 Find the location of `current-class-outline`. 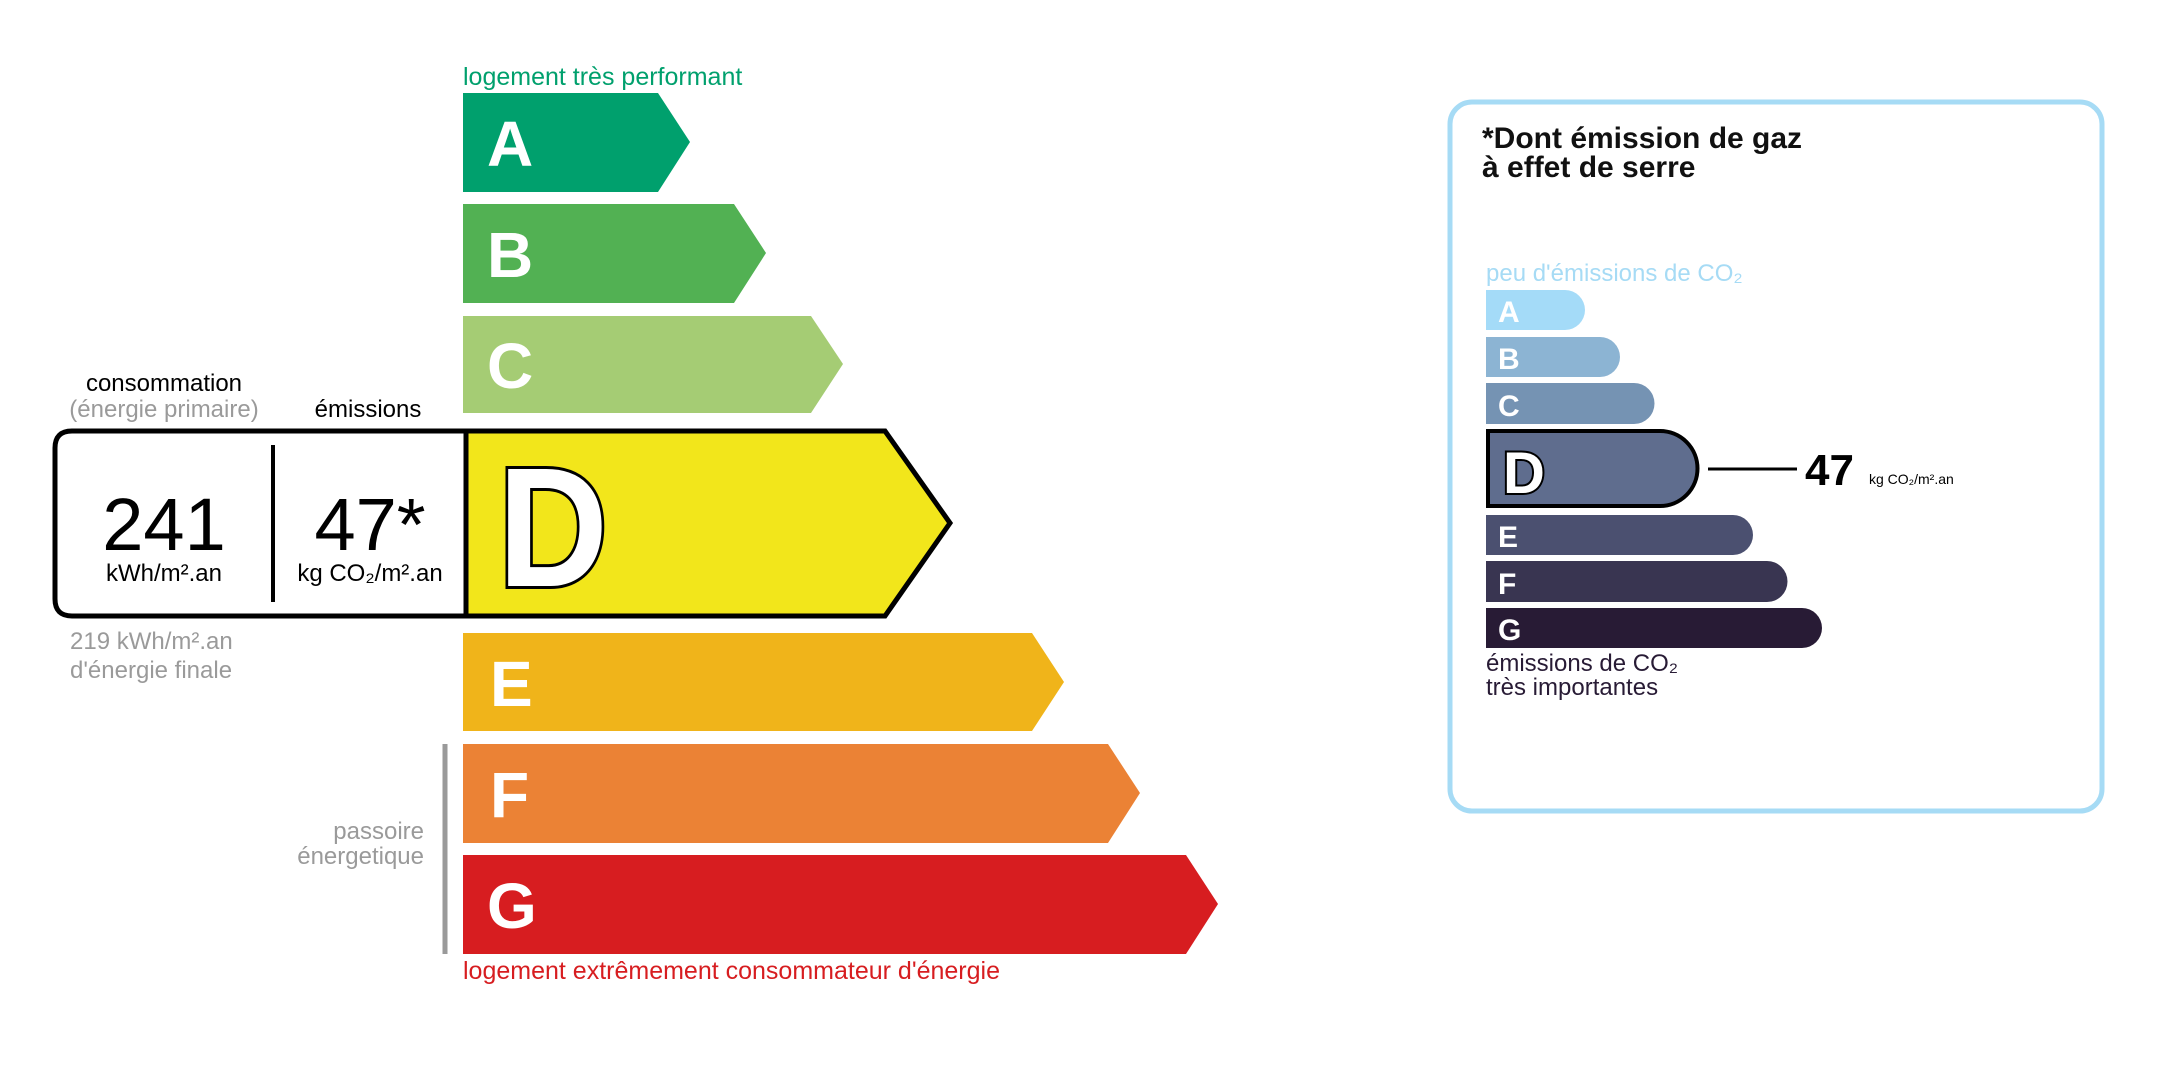

current-class-outline is located at coordinates (503, 523).